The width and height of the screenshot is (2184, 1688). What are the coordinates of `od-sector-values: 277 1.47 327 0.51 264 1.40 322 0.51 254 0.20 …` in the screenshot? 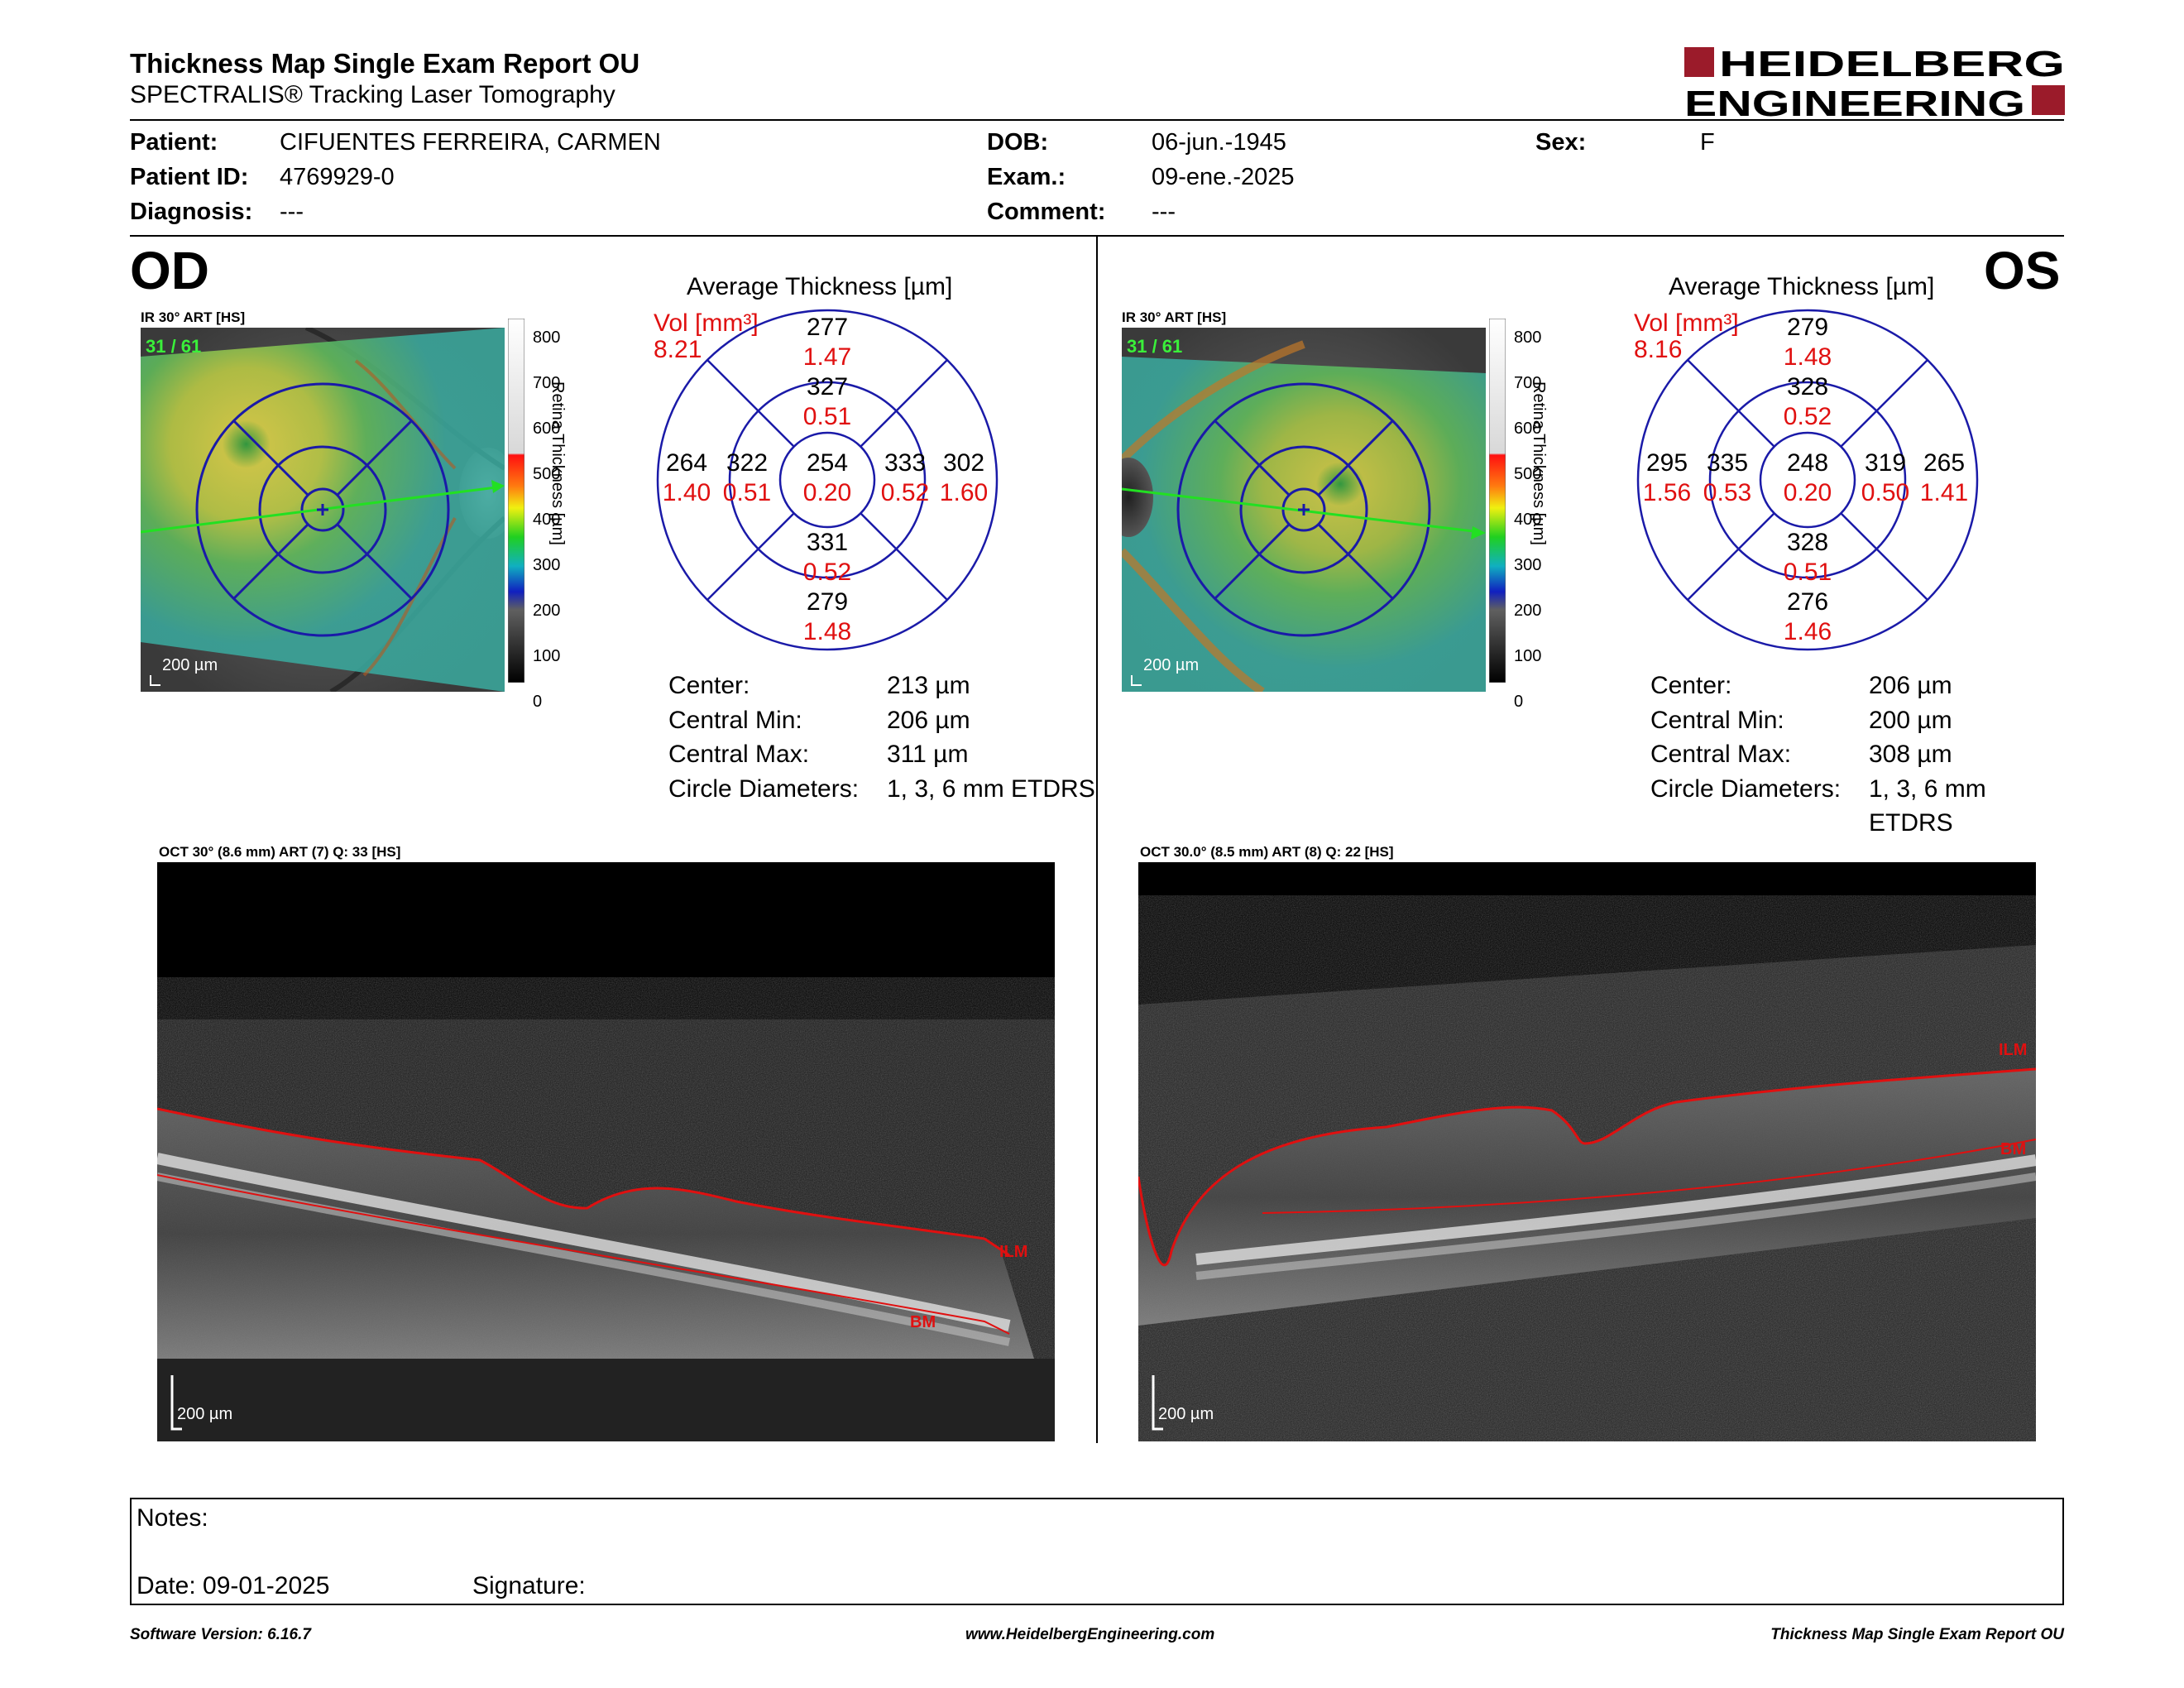 It's located at (825, 479).